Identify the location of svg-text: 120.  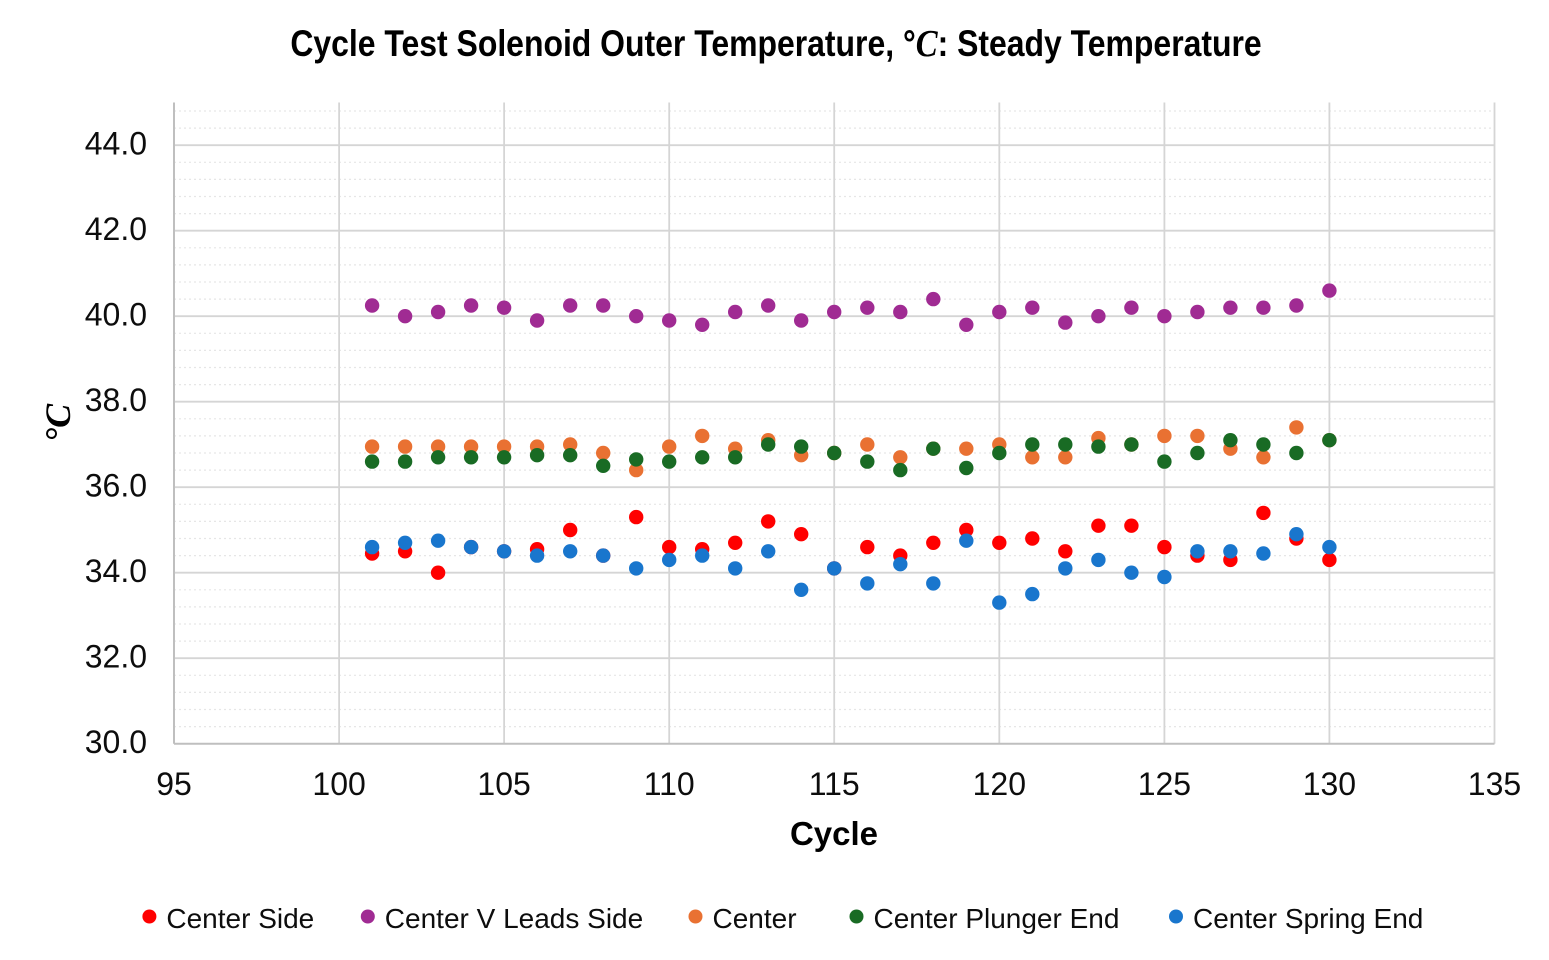
(999, 784).